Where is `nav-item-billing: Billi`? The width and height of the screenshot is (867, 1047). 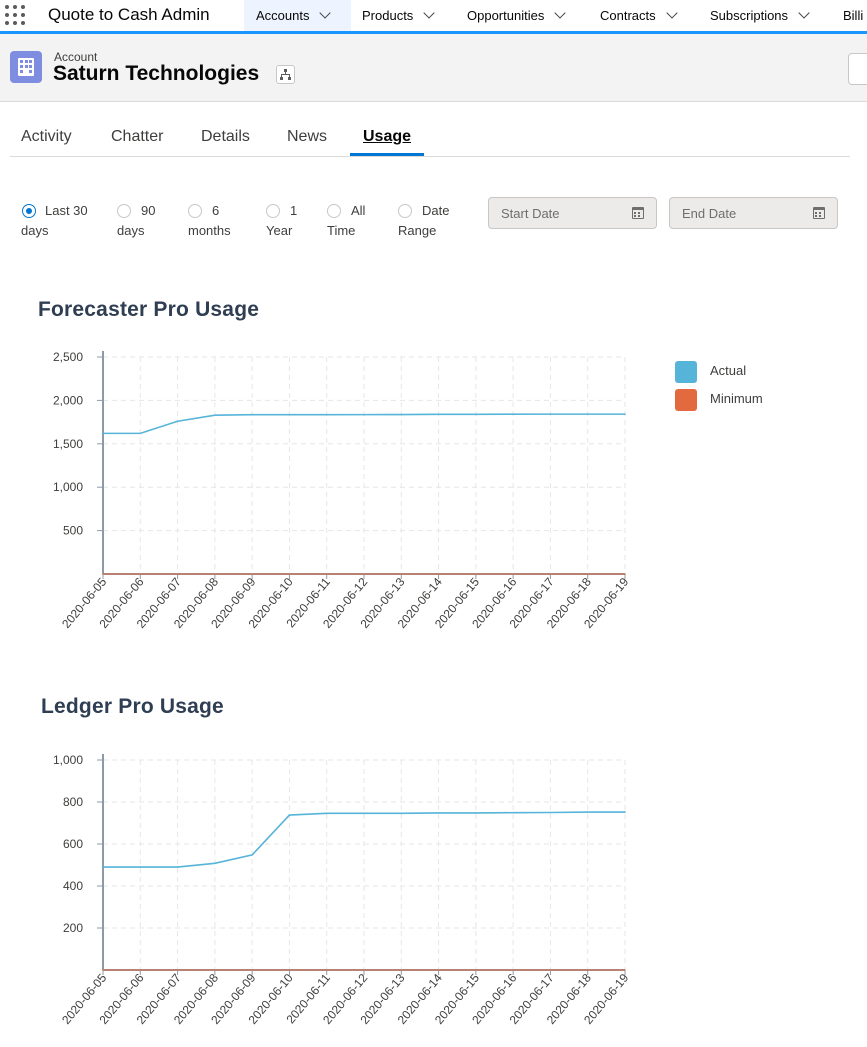 nav-item-billing: Billi is located at coordinates (853, 15).